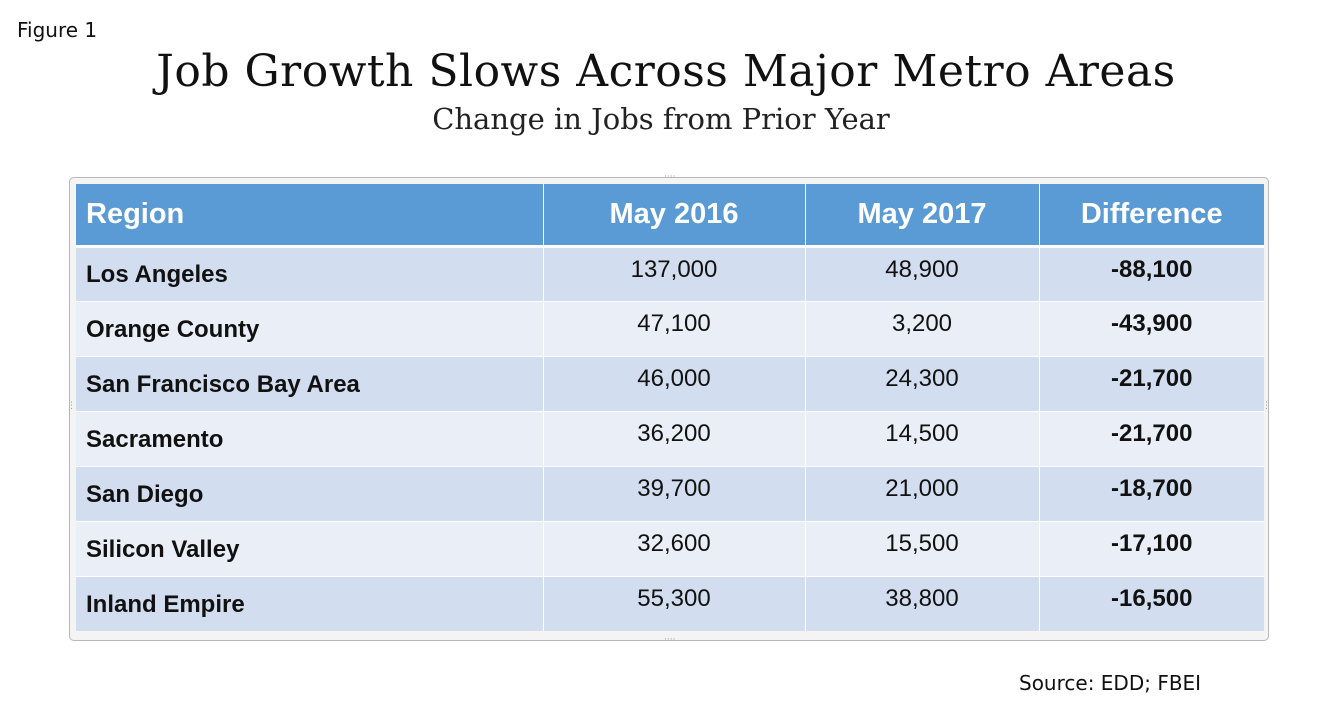 The image size is (1332, 724). Describe the element at coordinates (674, 493) in the screenshot. I see `may-2016-cell: 39,700` at that location.